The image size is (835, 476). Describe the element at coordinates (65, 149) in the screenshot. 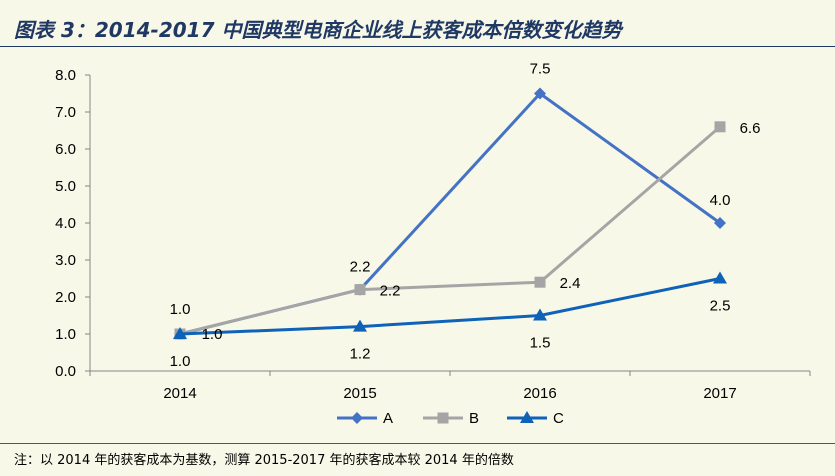

I see `y-tick-label: 6.0` at that location.